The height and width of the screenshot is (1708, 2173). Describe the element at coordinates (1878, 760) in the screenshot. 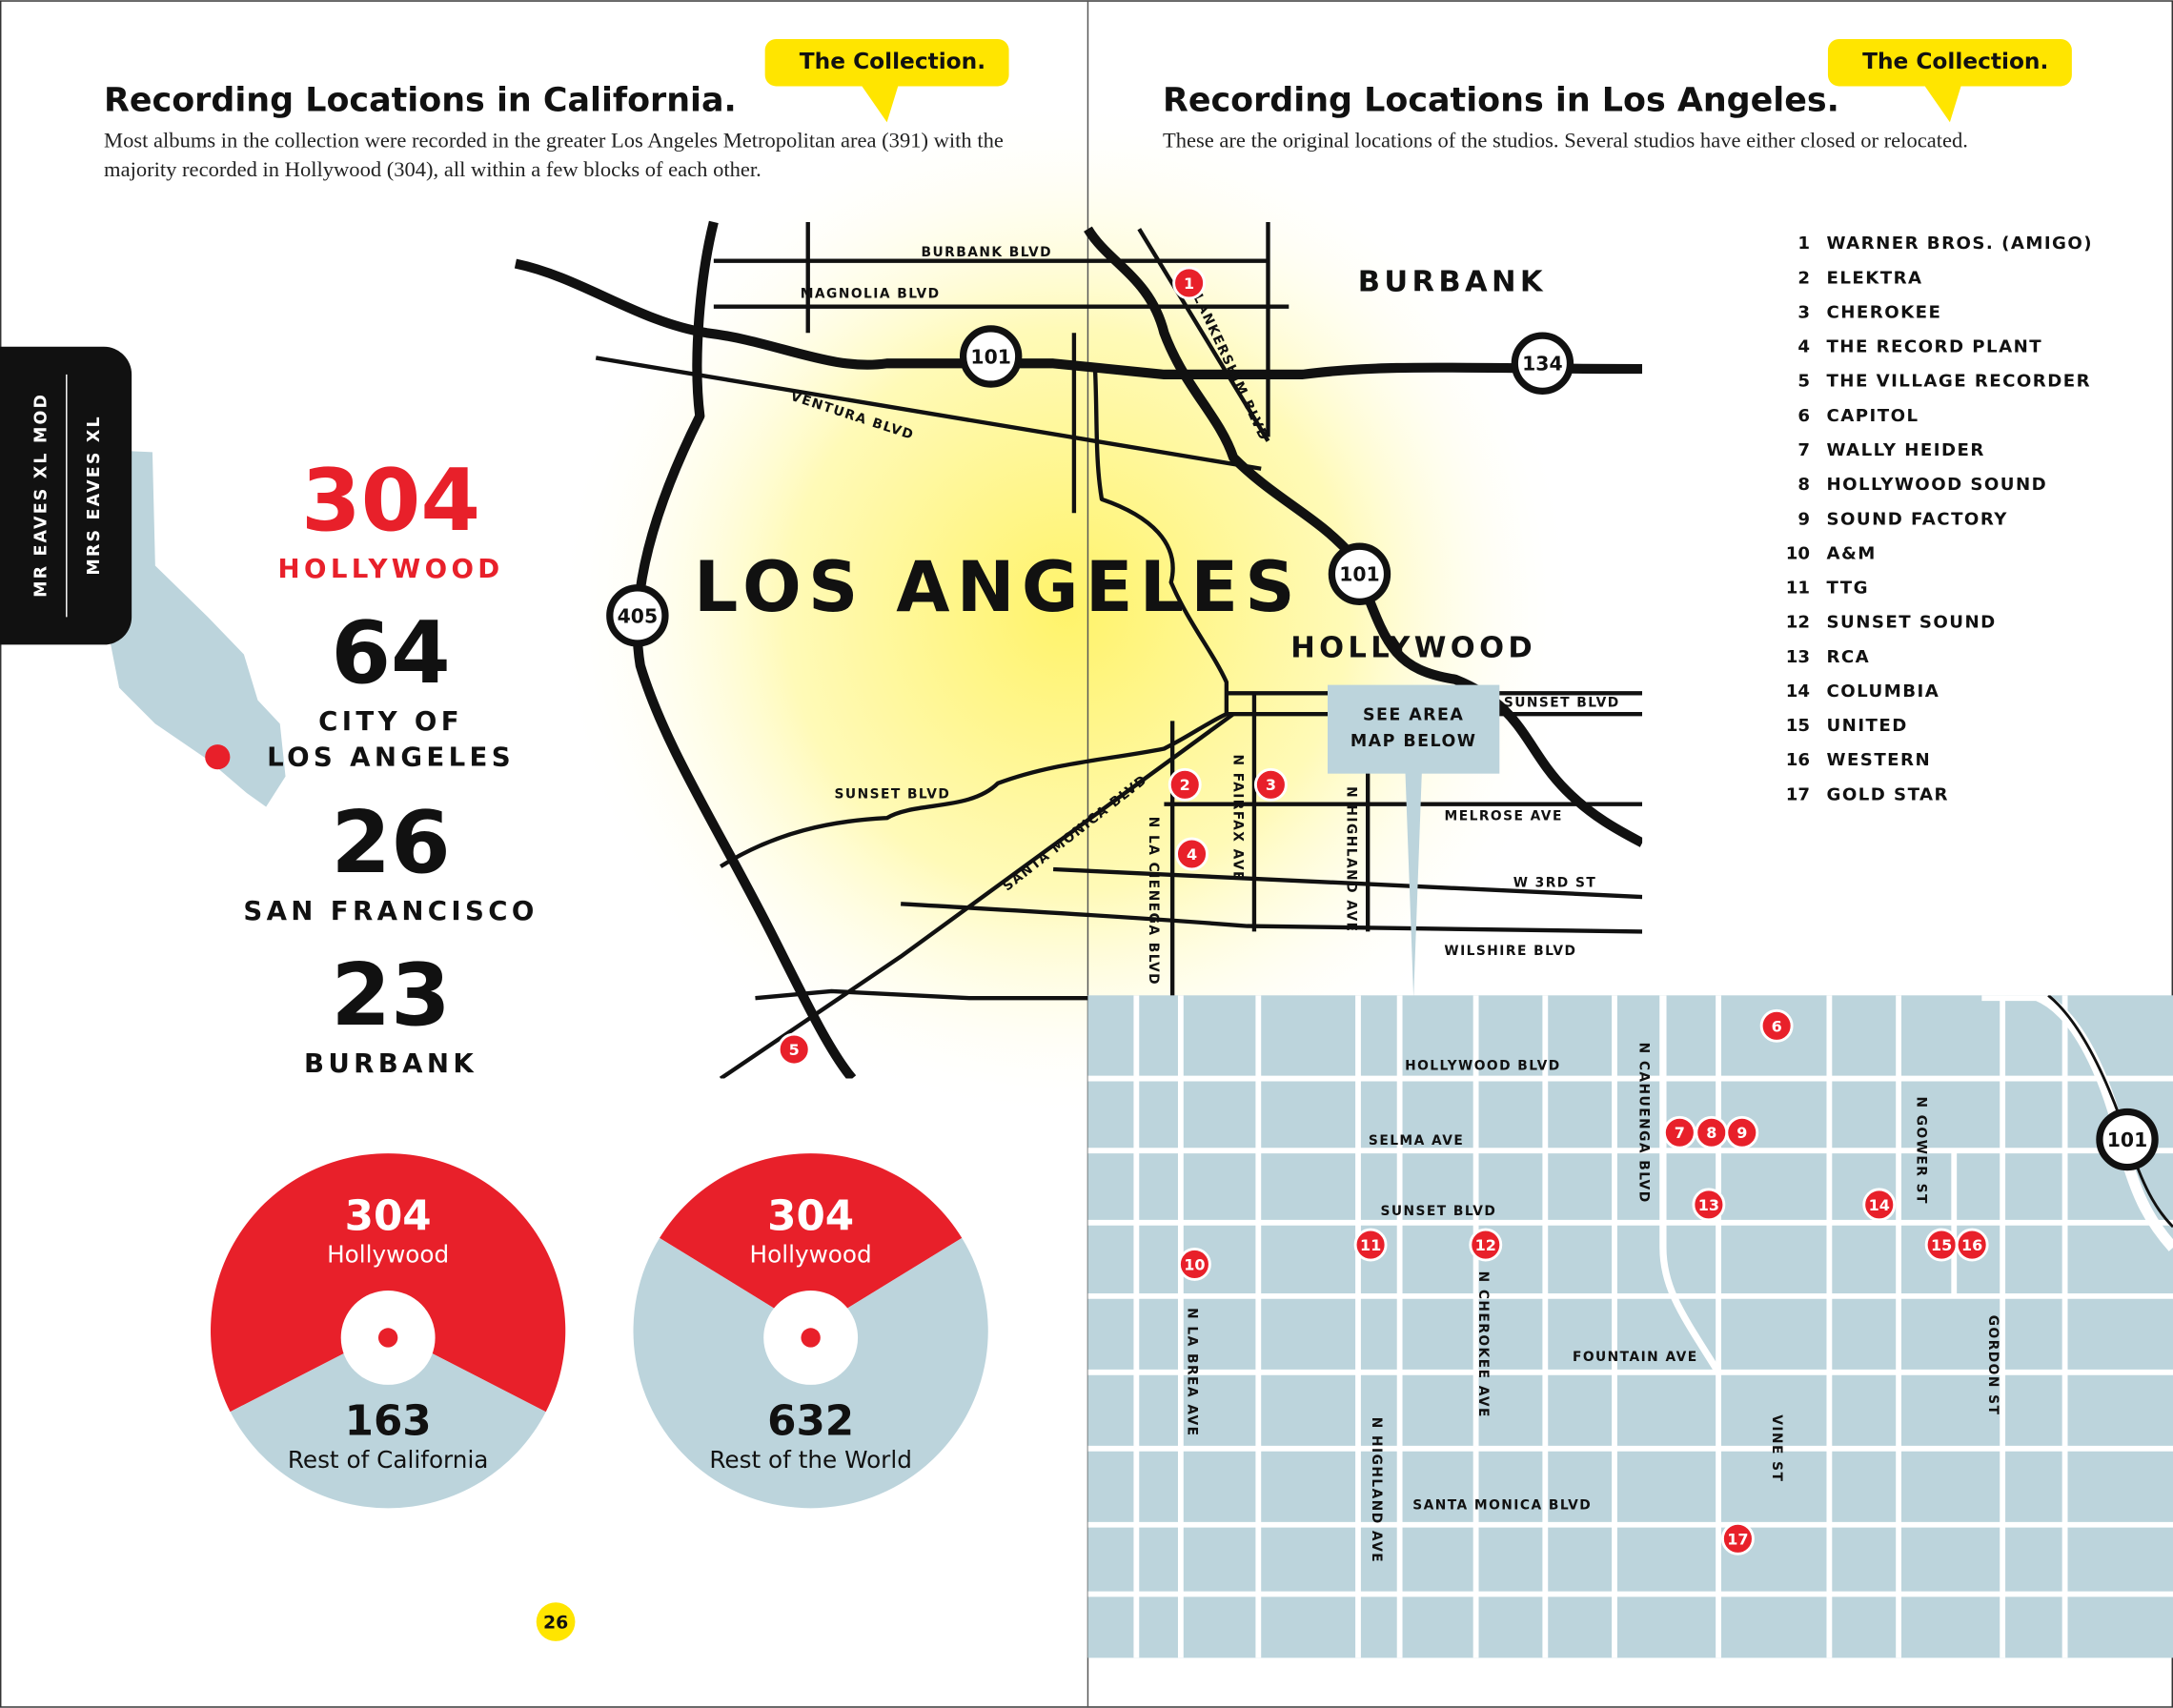

I see `studio-name: WESTERN` at that location.